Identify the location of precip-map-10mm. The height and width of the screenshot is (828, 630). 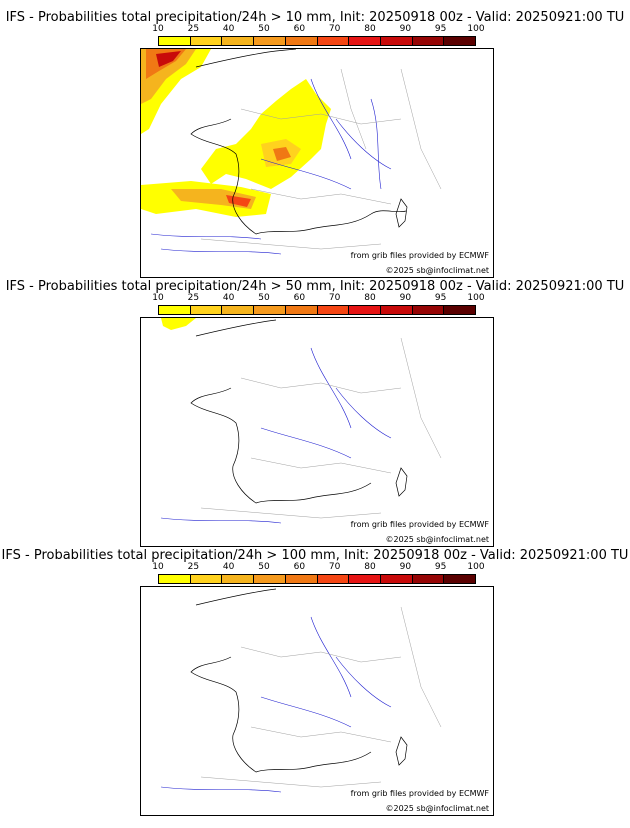
(291, 152).